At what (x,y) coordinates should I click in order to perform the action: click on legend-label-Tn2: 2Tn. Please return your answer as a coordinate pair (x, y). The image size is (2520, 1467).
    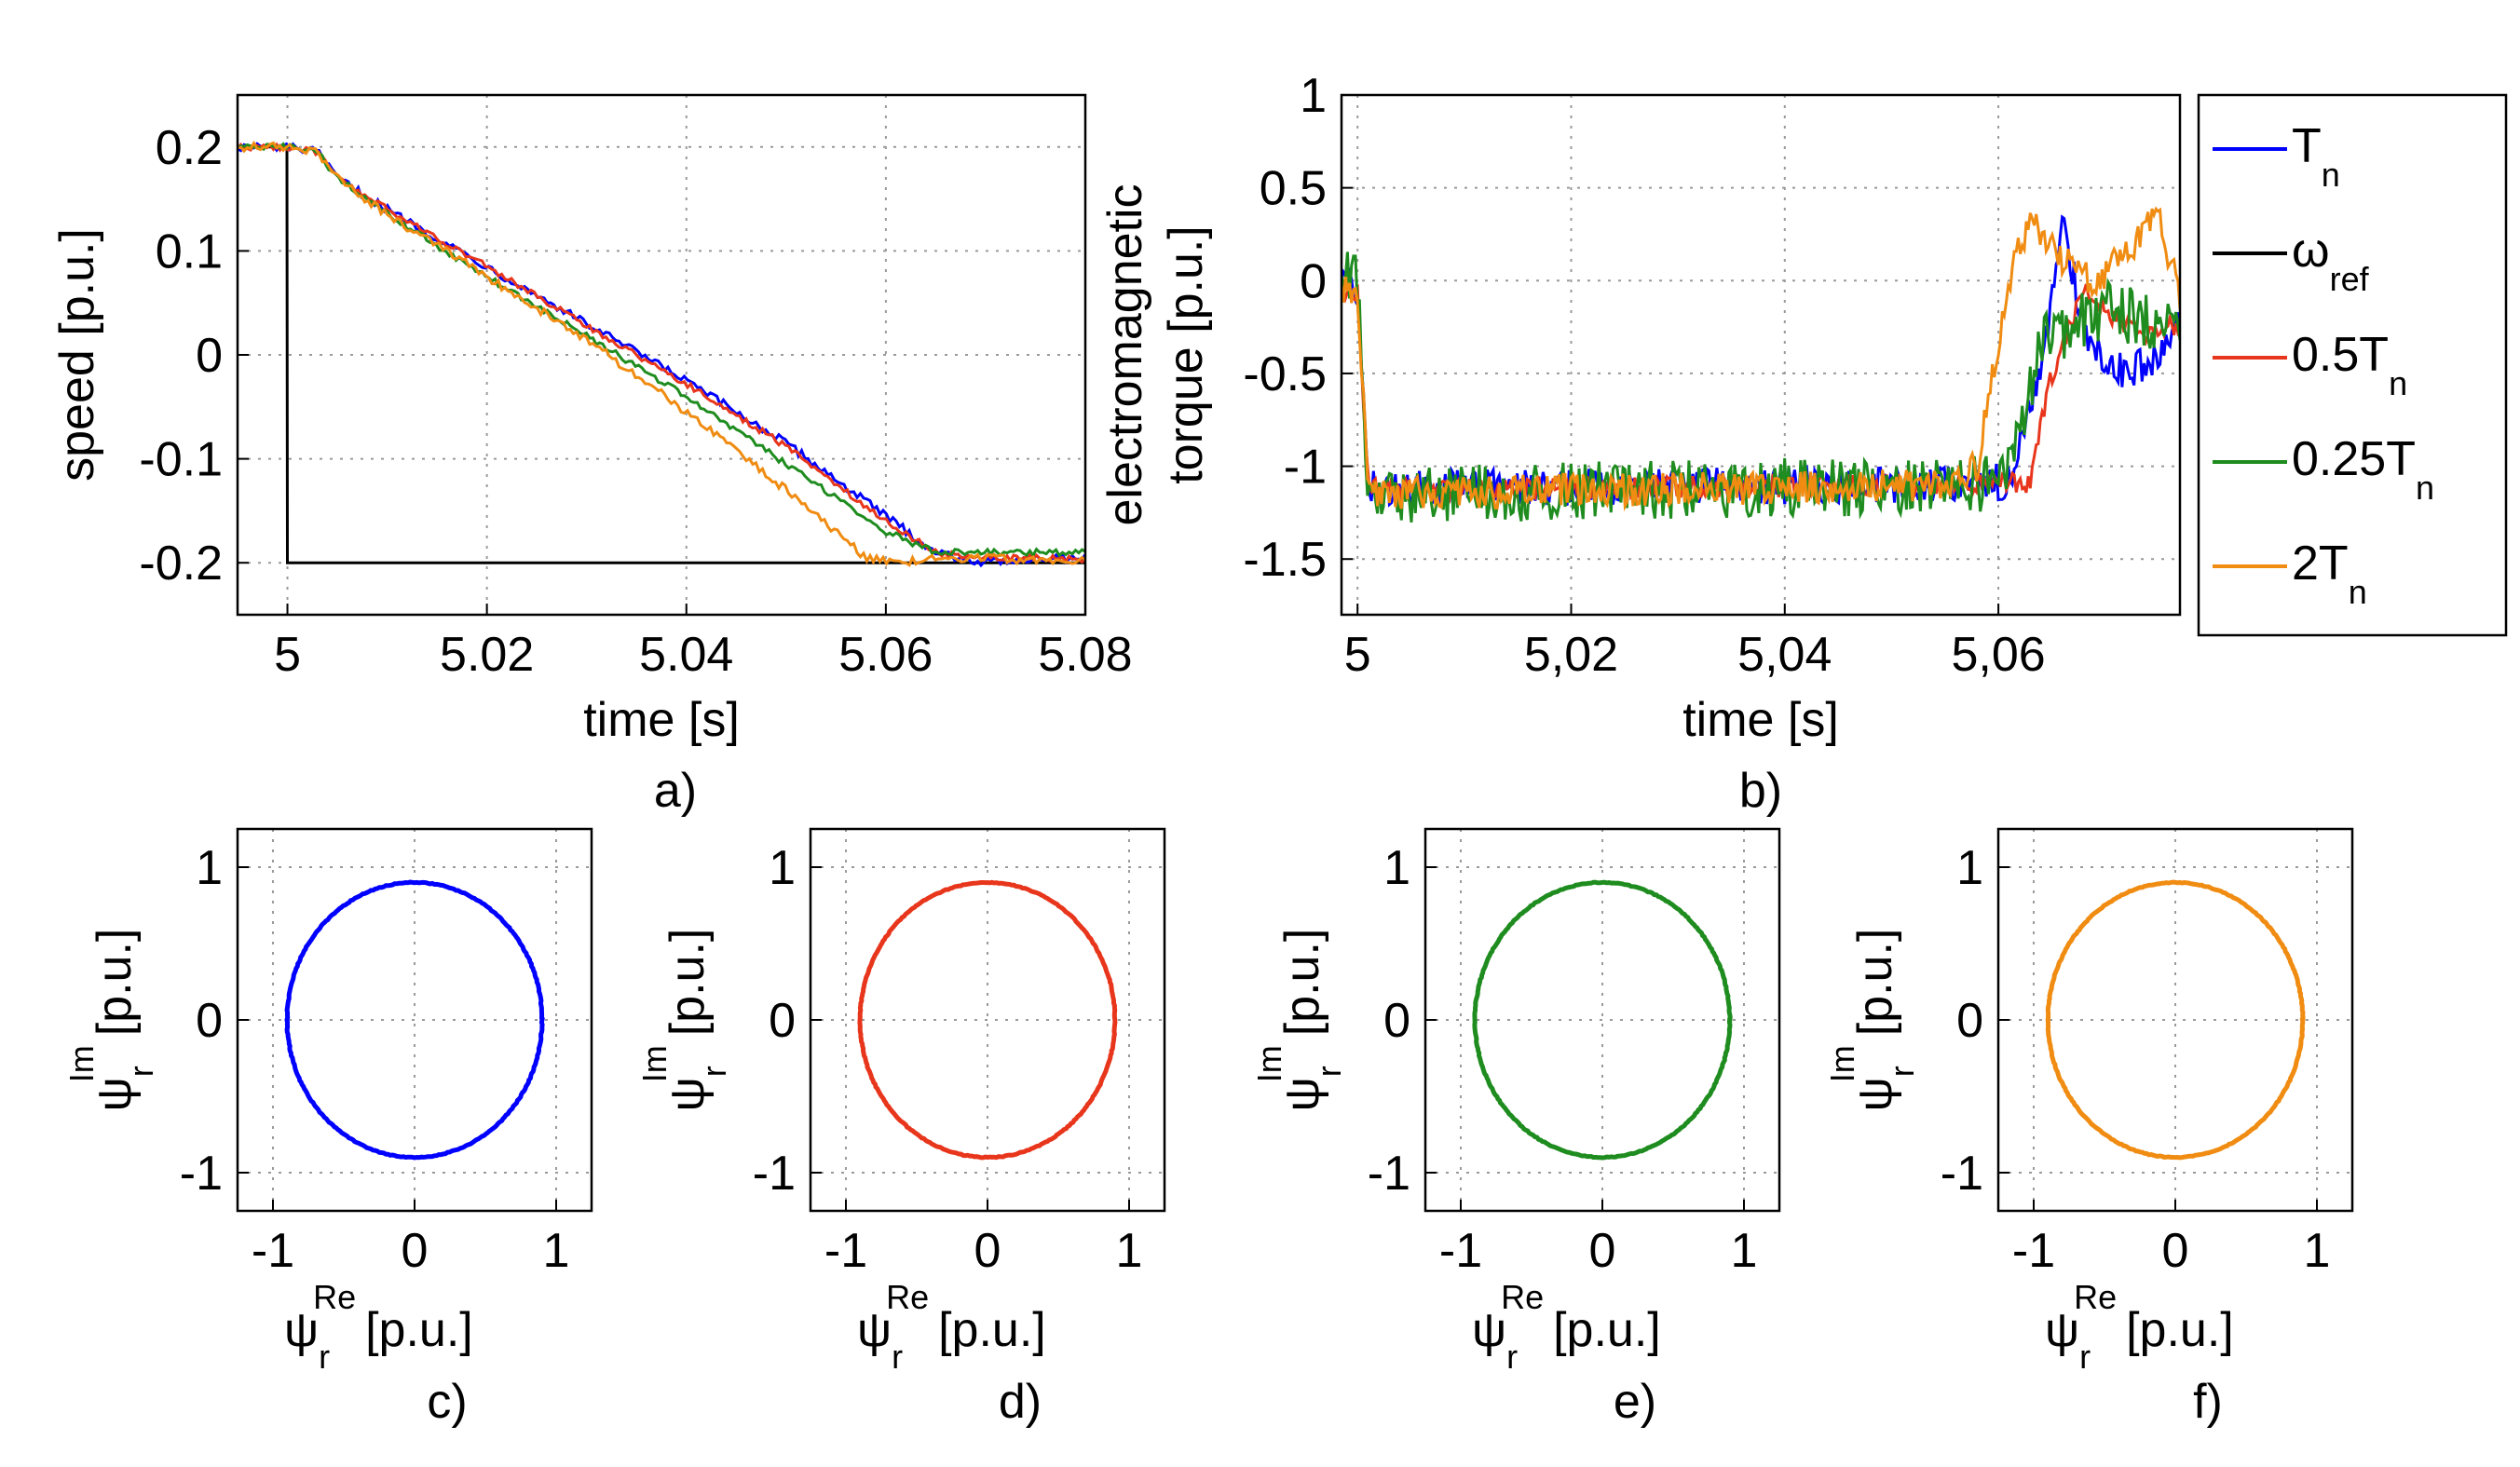
    Looking at the image, I should click on (2329, 574).